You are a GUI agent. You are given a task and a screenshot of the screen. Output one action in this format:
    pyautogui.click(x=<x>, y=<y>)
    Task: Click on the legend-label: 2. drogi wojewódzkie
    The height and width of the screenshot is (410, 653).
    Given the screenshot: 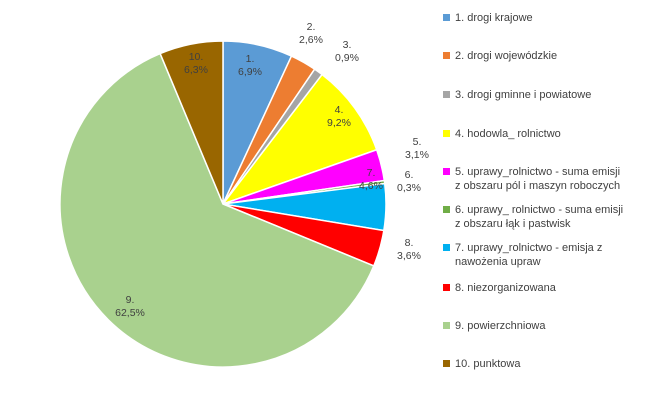 What is the action you would take?
    pyautogui.click(x=506, y=56)
    